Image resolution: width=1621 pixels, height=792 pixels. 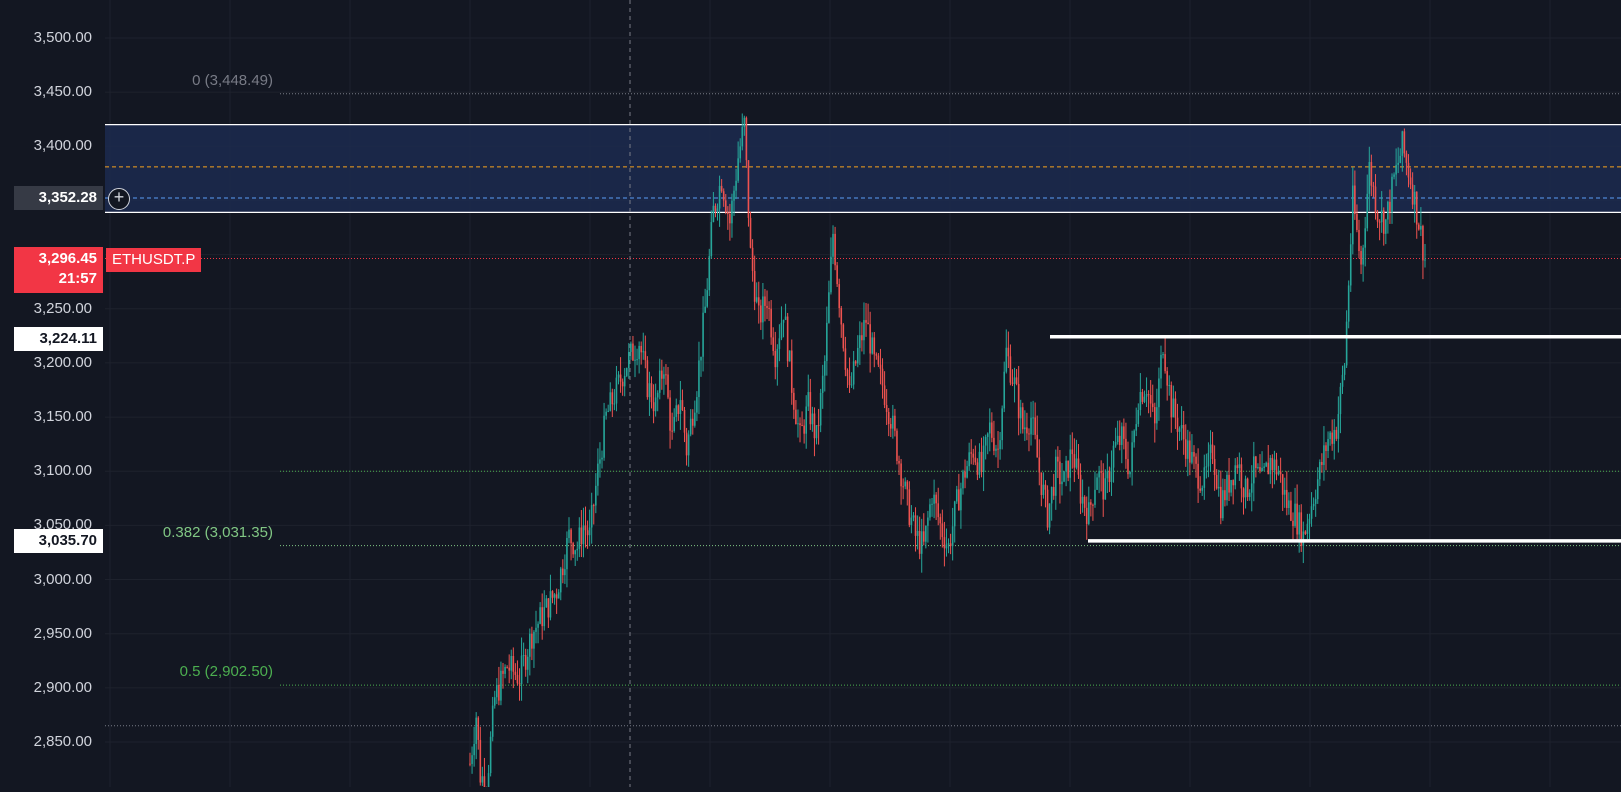 I want to click on range-low-label: 3,035.70, so click(x=58, y=541).